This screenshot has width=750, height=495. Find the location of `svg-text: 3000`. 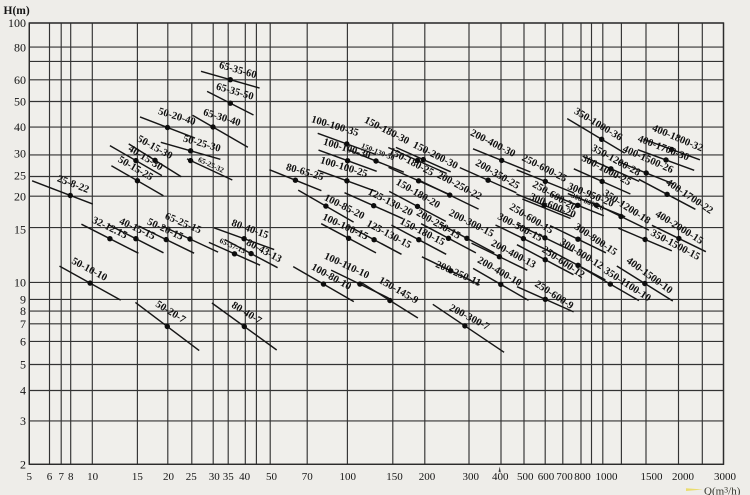

svg-text: 3000 is located at coordinates (725, 477).